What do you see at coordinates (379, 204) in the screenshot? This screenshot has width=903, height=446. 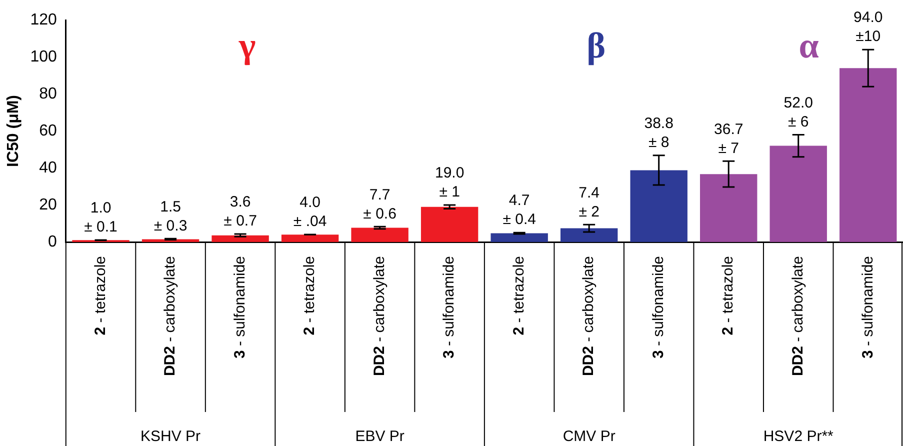 I see `data-label: 7.7 ± 0.6` at bounding box center [379, 204].